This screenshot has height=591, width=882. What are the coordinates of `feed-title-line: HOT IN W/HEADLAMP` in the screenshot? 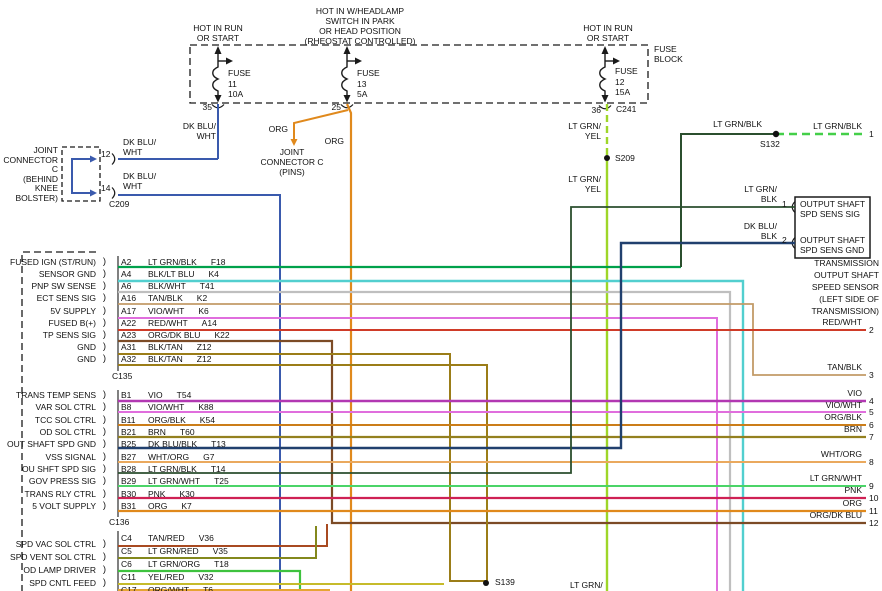 It's located at (360, 11).